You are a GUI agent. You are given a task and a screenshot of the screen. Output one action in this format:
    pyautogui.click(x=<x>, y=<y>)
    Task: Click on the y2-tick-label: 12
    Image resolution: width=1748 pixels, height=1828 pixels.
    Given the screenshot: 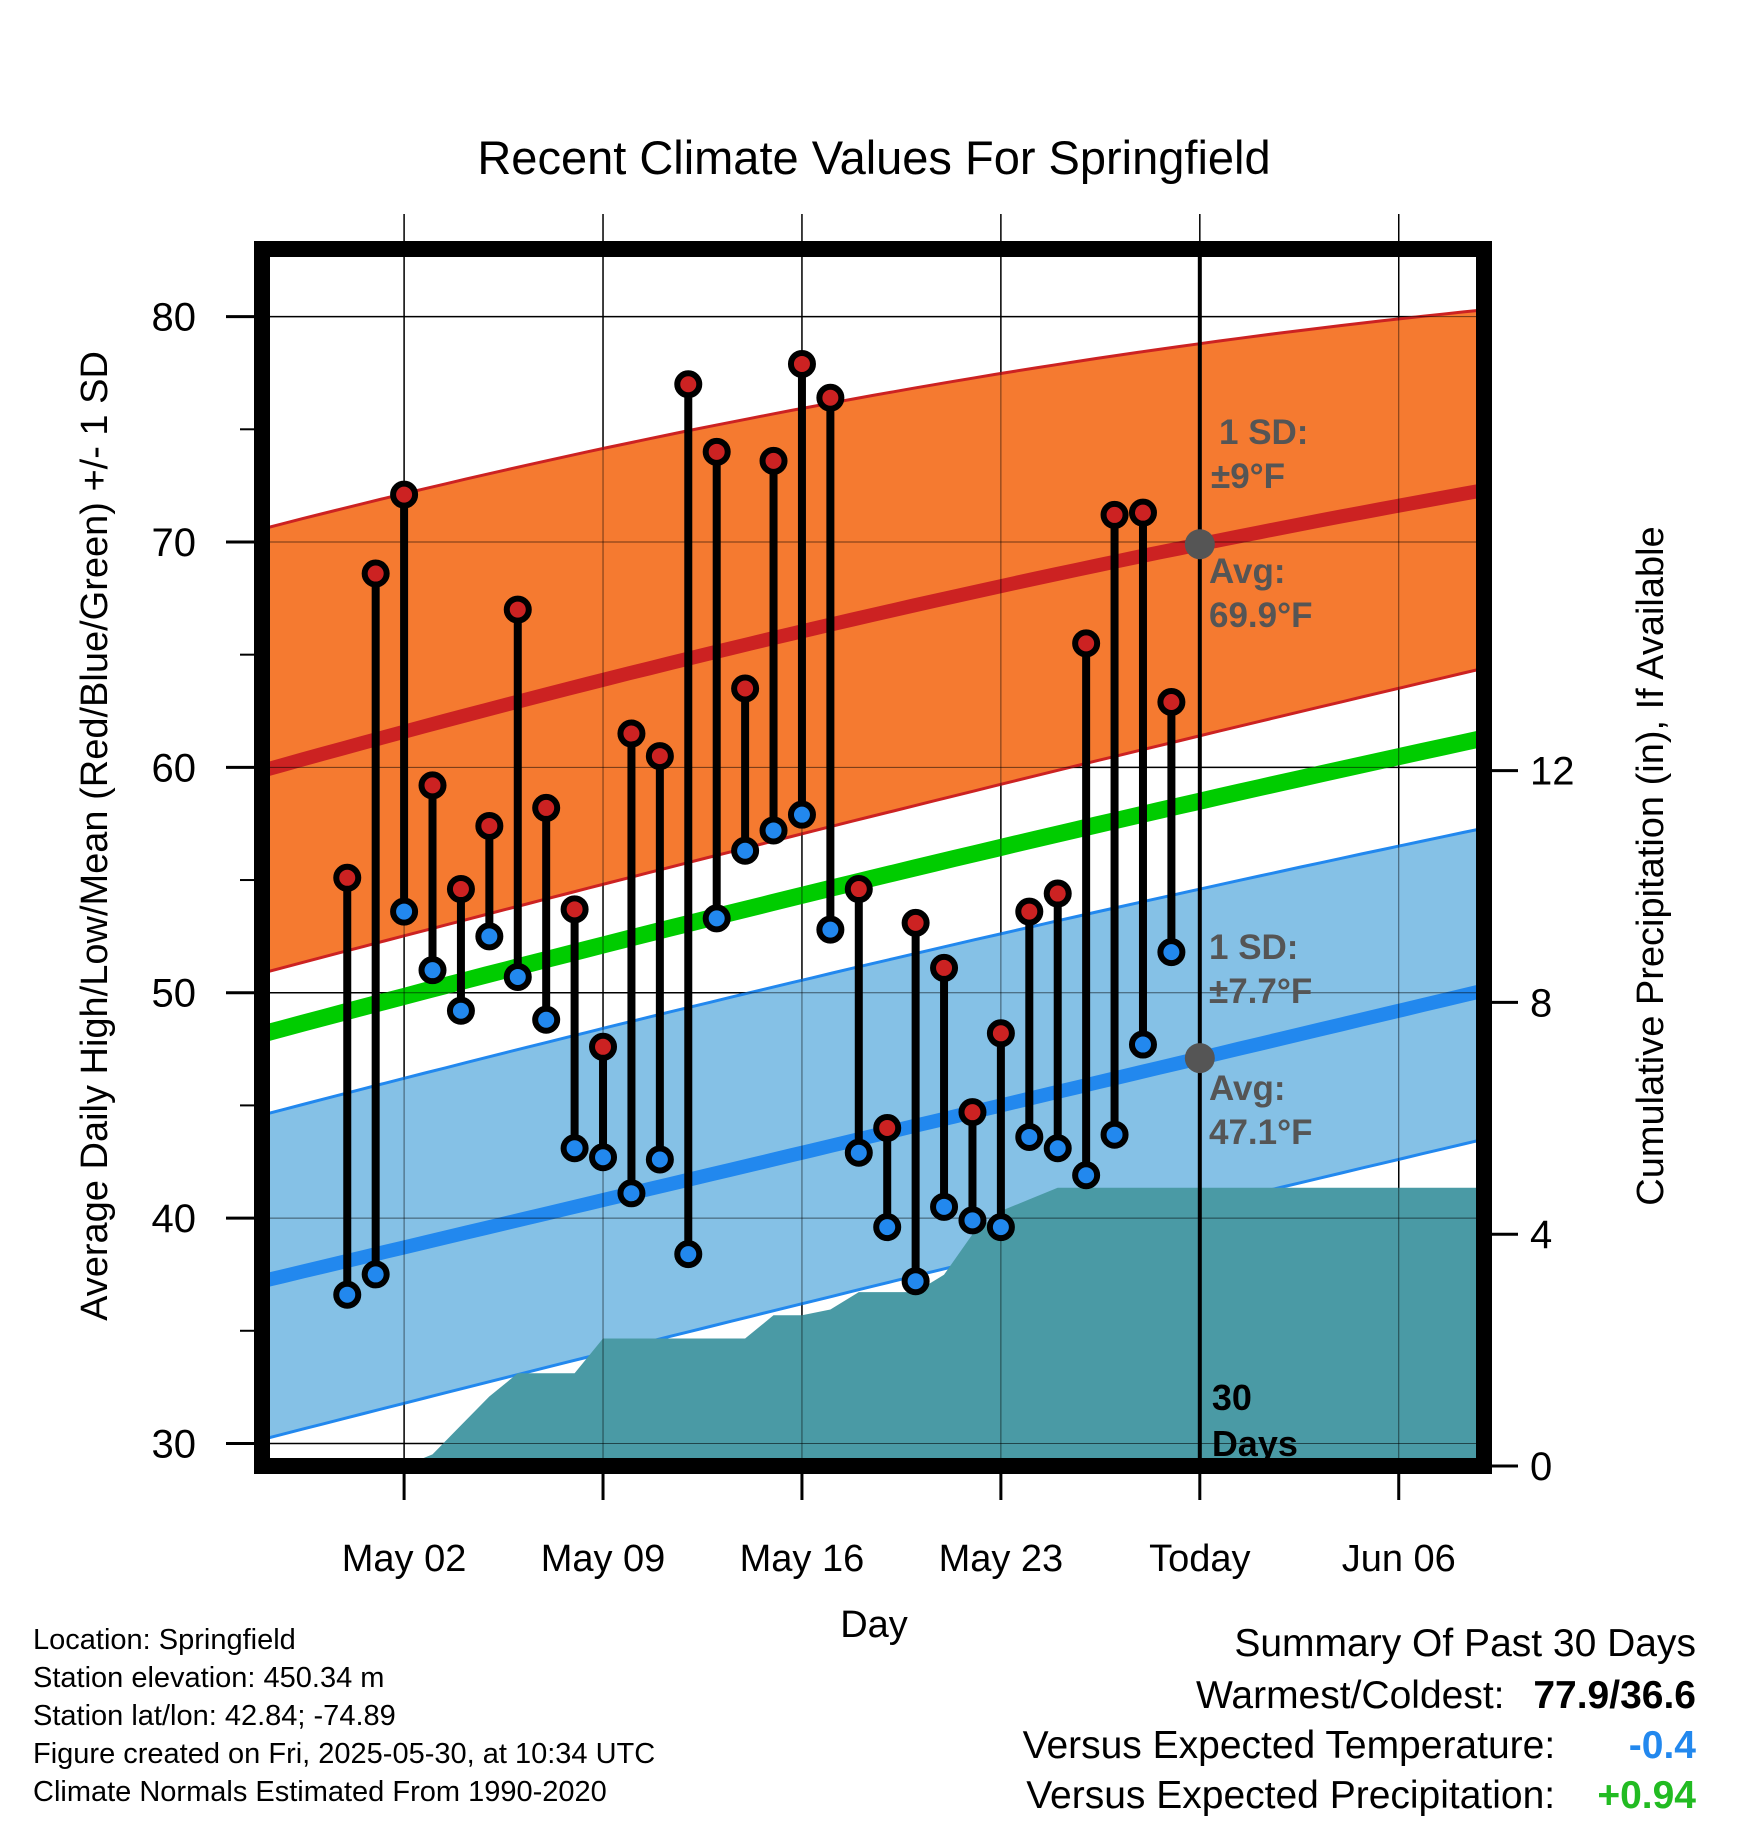 What is the action you would take?
    pyautogui.click(x=1552, y=772)
    